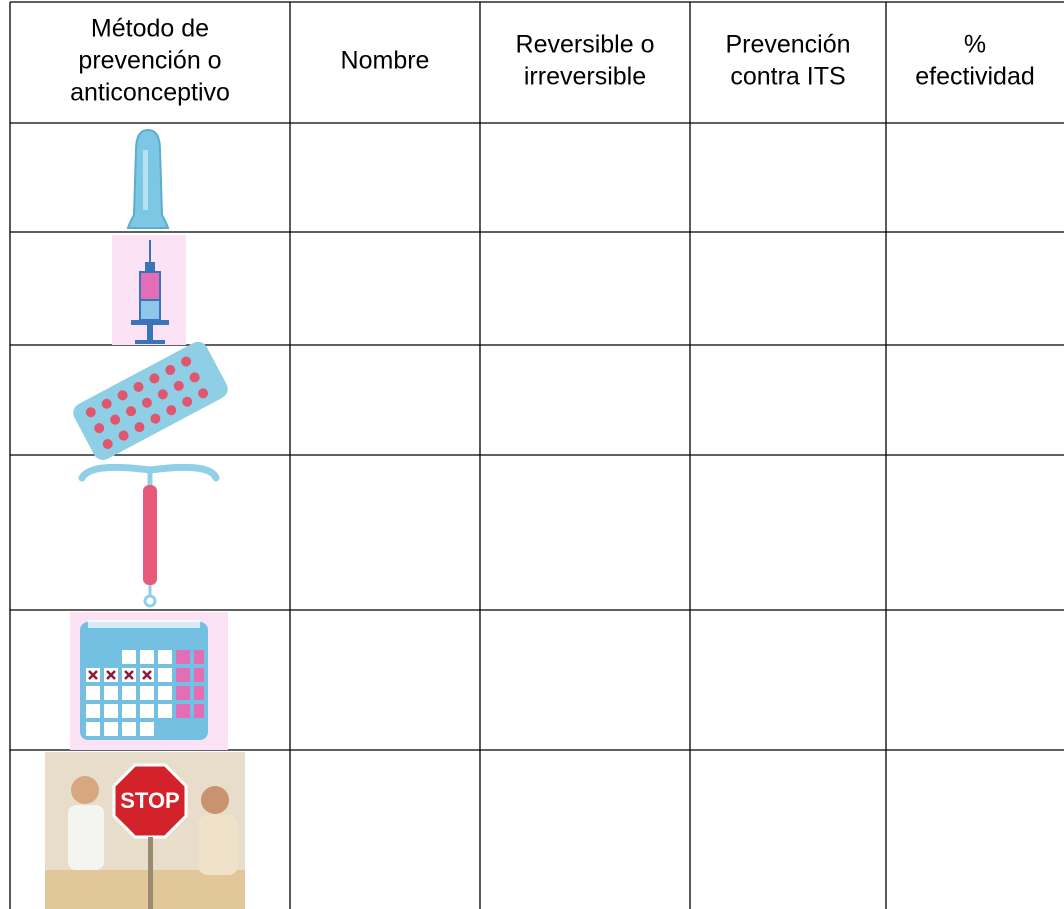  Describe the element at coordinates (585, 77) in the screenshot. I see `header-cell-text: irreversible` at that location.